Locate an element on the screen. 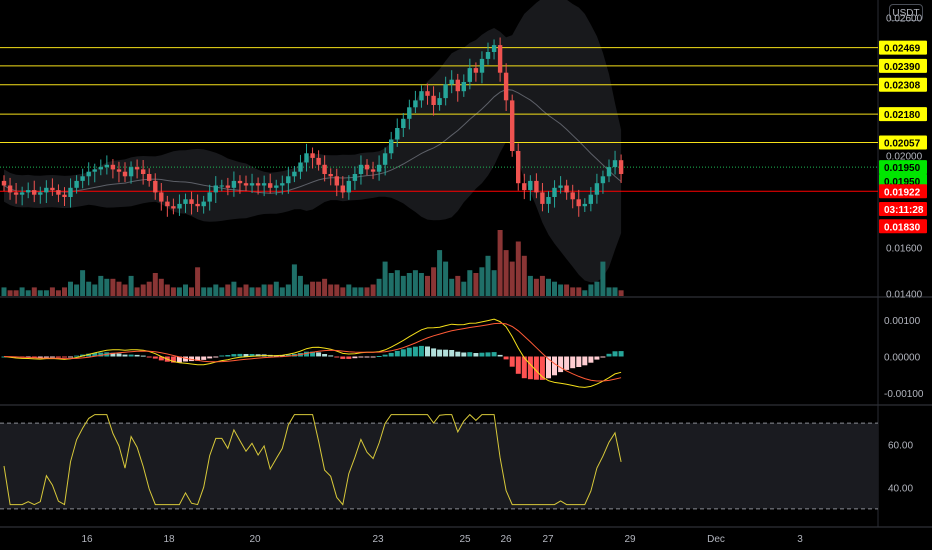  time-axis-tick: 18 is located at coordinates (169, 539).